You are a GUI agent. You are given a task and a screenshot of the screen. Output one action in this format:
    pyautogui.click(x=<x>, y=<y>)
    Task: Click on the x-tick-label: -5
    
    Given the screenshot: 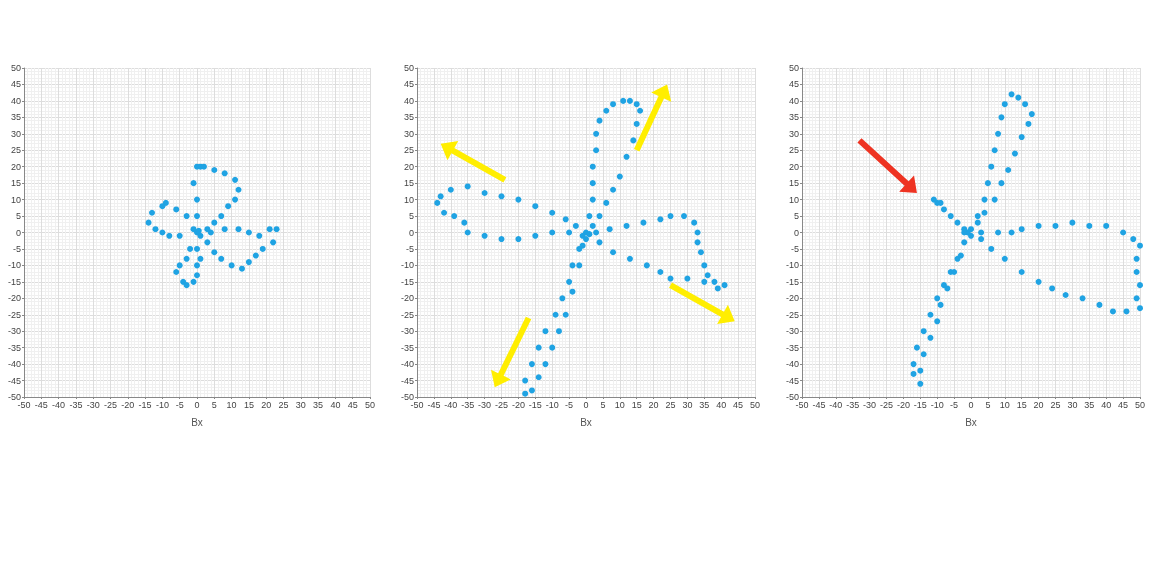 What is the action you would take?
    pyautogui.click(x=569, y=404)
    